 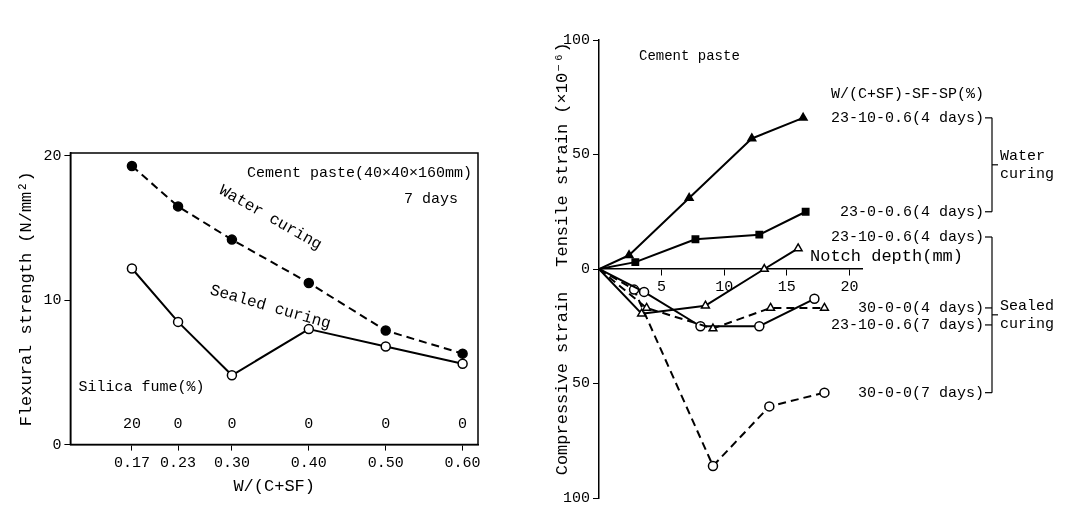 What do you see at coordinates (562, 383) in the screenshot?
I see `text: Compressive strain` at bounding box center [562, 383].